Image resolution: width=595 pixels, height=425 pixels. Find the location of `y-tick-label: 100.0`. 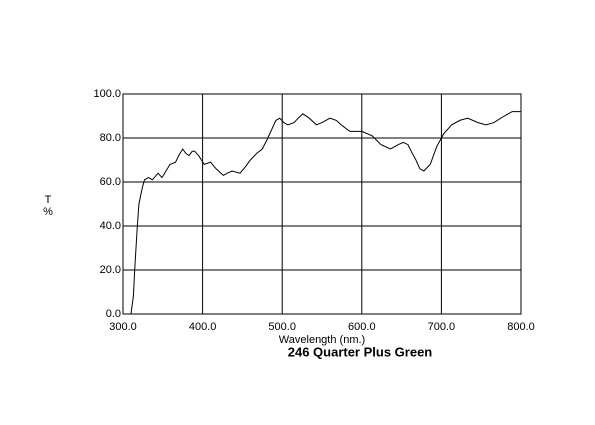

y-tick-label: 100.0 is located at coordinates (107, 94).